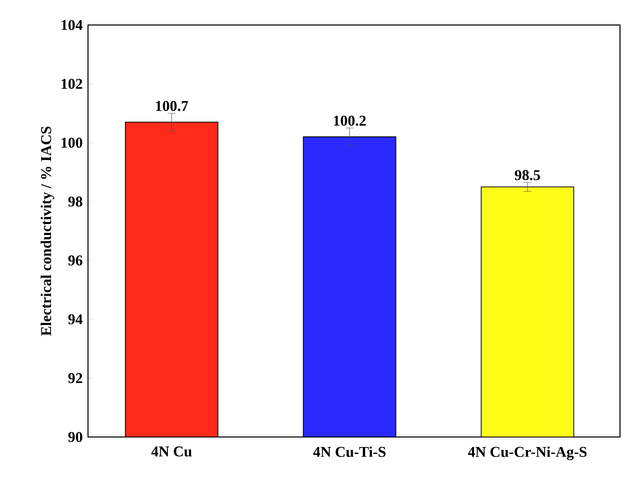 This screenshot has width=636, height=497. Describe the element at coordinates (75, 437) in the screenshot. I see `y-tick-label: 90` at that location.